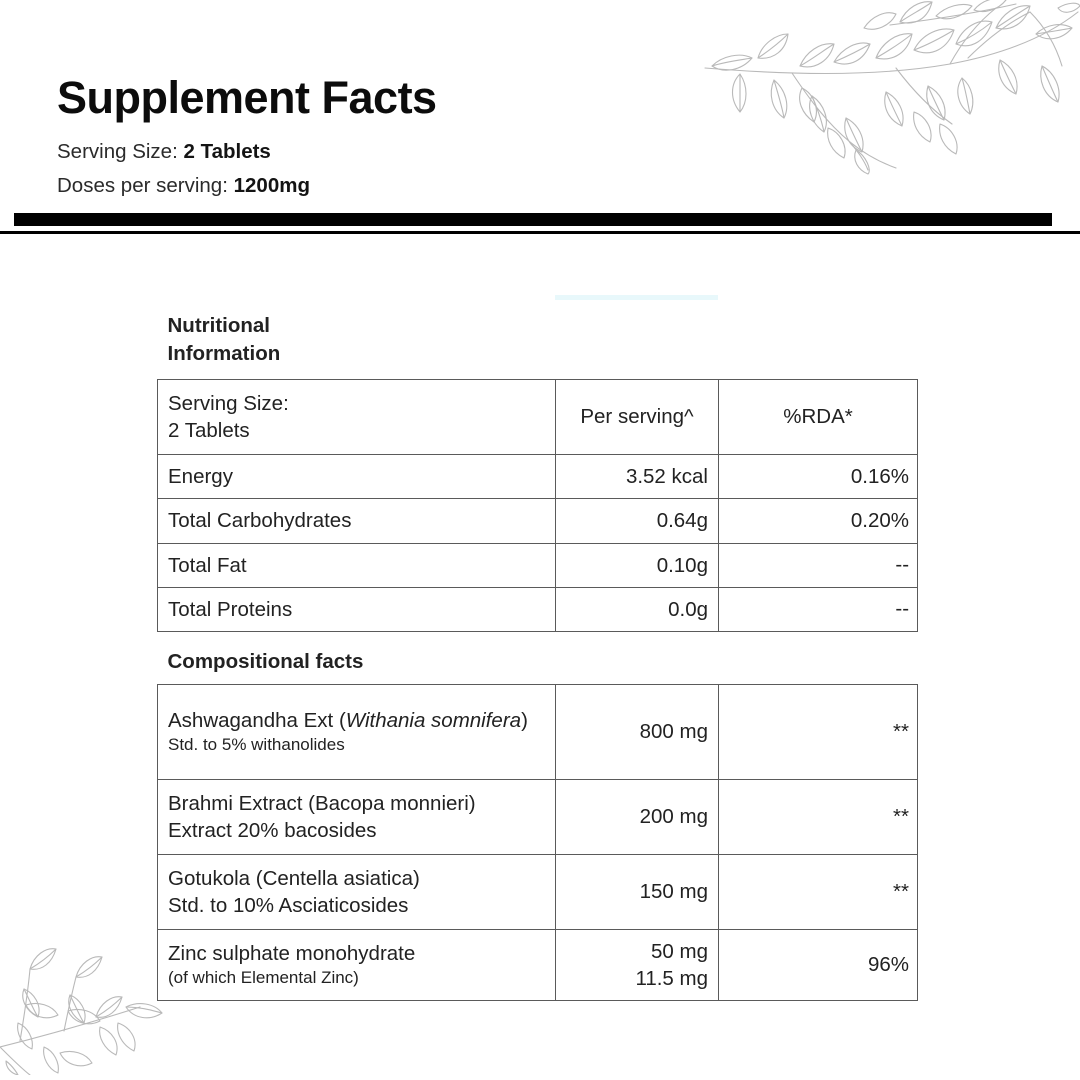 This screenshot has height=1080, width=1080. I want to click on ingredient-name-line2: Std. to 10% Asciaticosides, so click(288, 905).